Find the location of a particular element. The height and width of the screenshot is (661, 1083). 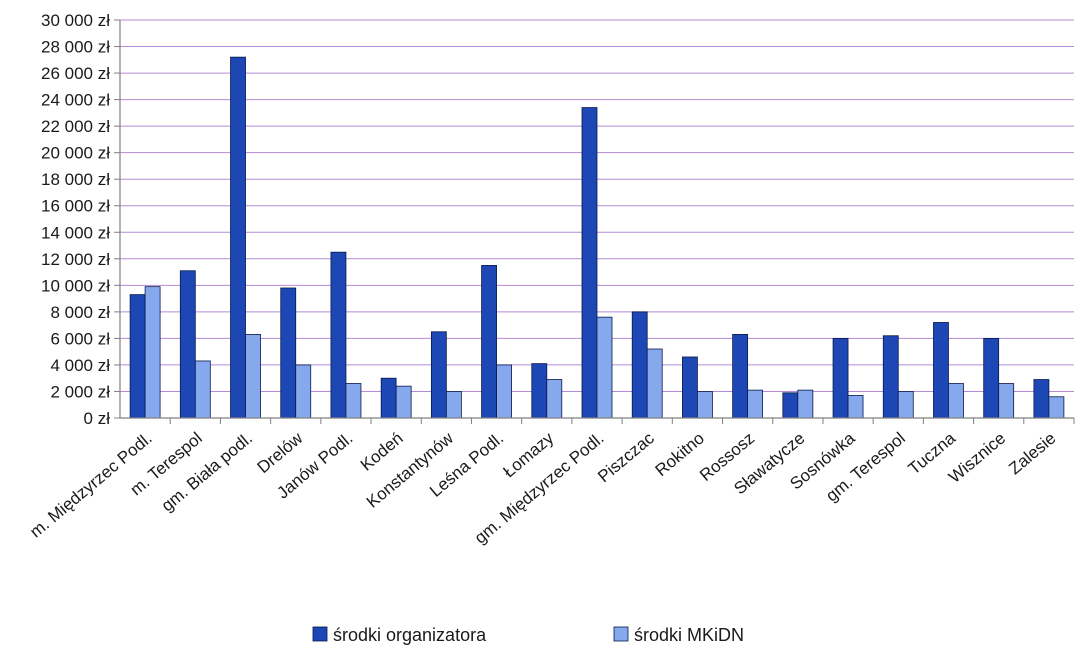

y-tick-label: 2 000 zł is located at coordinates (80, 391).